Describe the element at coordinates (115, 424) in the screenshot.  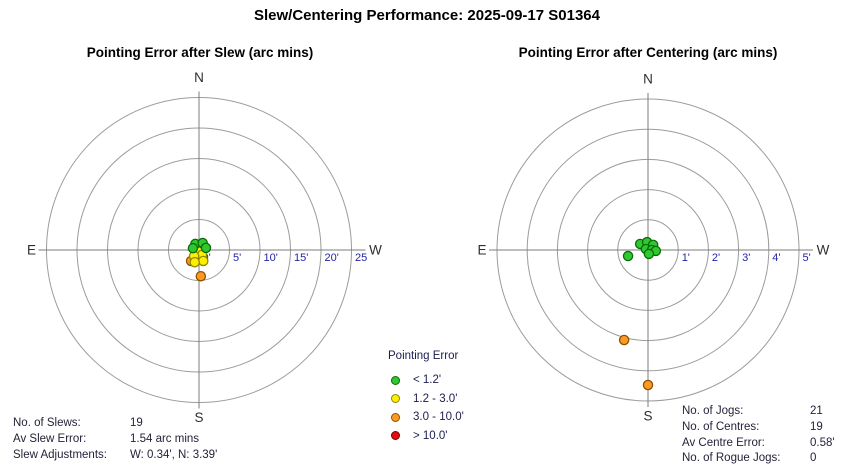
I see `stat-row: No. of Slews: 19` at that location.